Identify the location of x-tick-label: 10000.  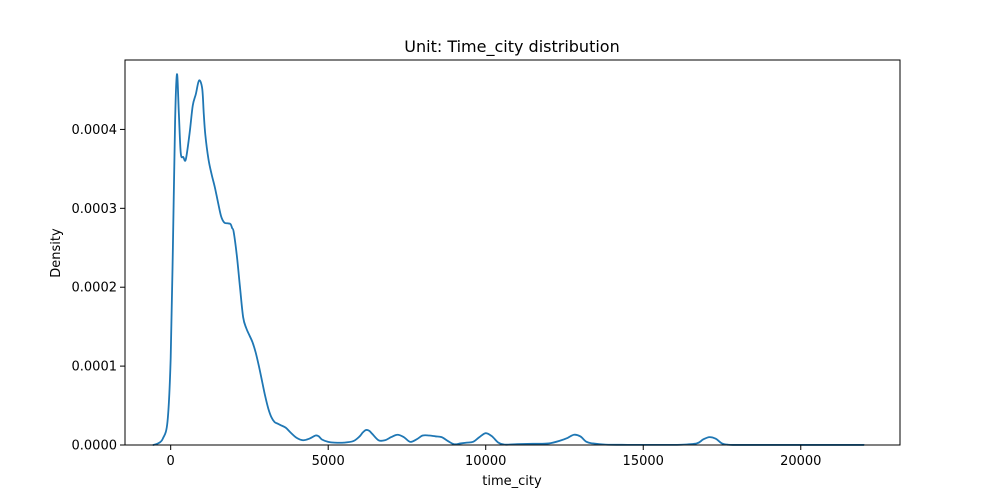
(485, 461).